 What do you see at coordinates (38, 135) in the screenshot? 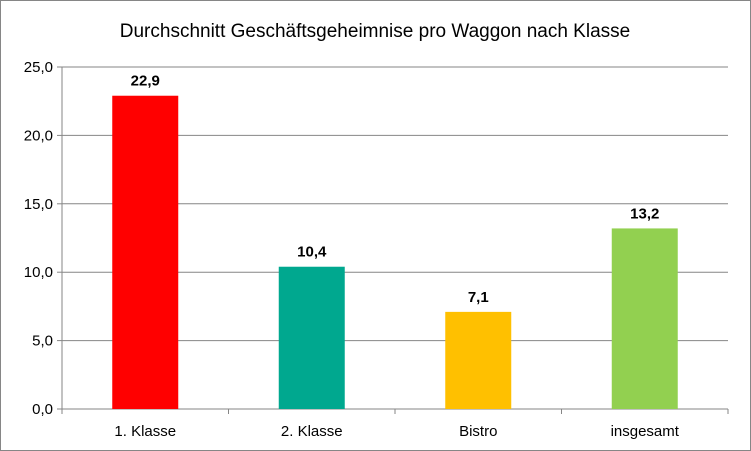
I see `y-tick-label: 20,0` at bounding box center [38, 135].